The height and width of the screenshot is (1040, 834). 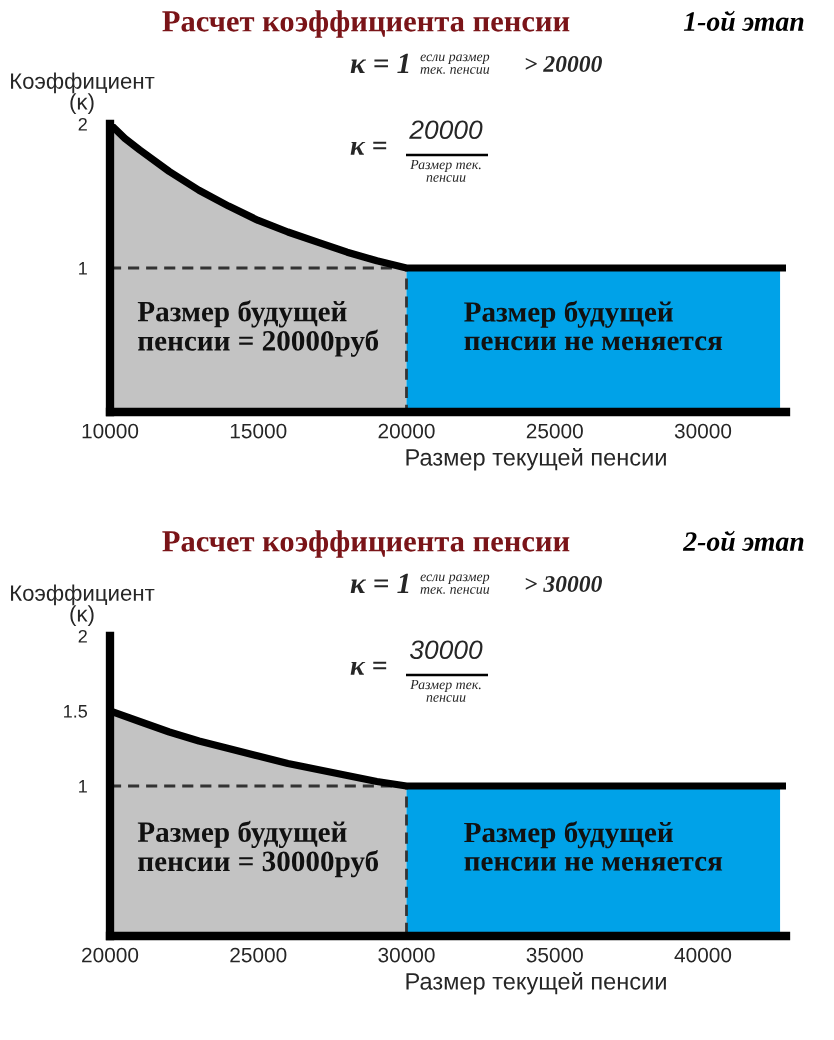 What do you see at coordinates (258, 328) in the screenshot?
I see `series-label: Размер будущей пенсии = 20000руб` at bounding box center [258, 328].